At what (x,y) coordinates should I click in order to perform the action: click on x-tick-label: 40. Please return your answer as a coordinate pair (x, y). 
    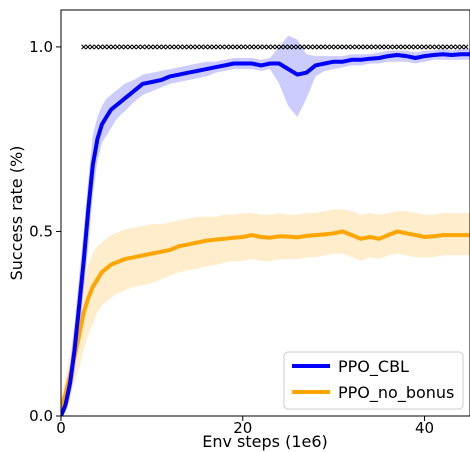
    Looking at the image, I should click on (424, 428).